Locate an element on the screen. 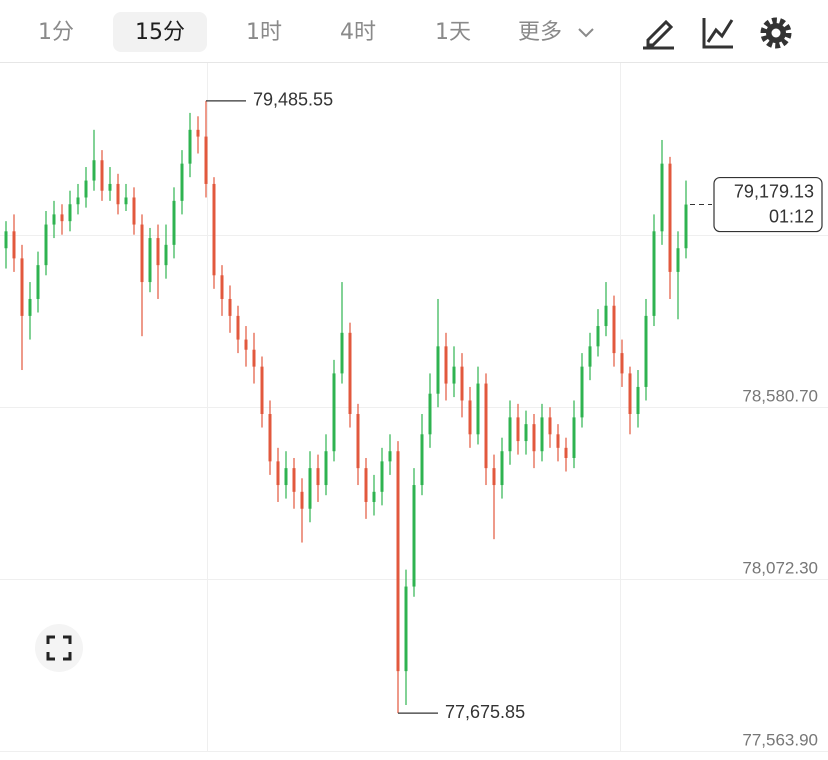  low-label: 77,675.85 is located at coordinates (485, 712).